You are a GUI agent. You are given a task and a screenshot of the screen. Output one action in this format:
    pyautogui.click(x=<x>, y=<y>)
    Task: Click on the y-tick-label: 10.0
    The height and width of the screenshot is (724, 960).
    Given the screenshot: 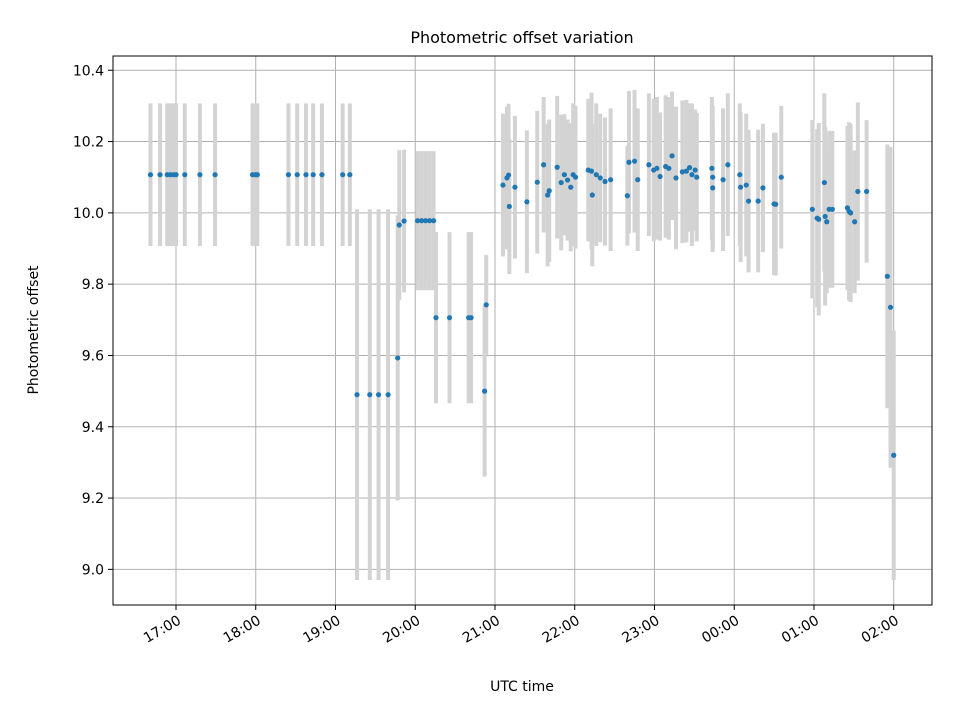 What is the action you would take?
    pyautogui.click(x=88, y=214)
    